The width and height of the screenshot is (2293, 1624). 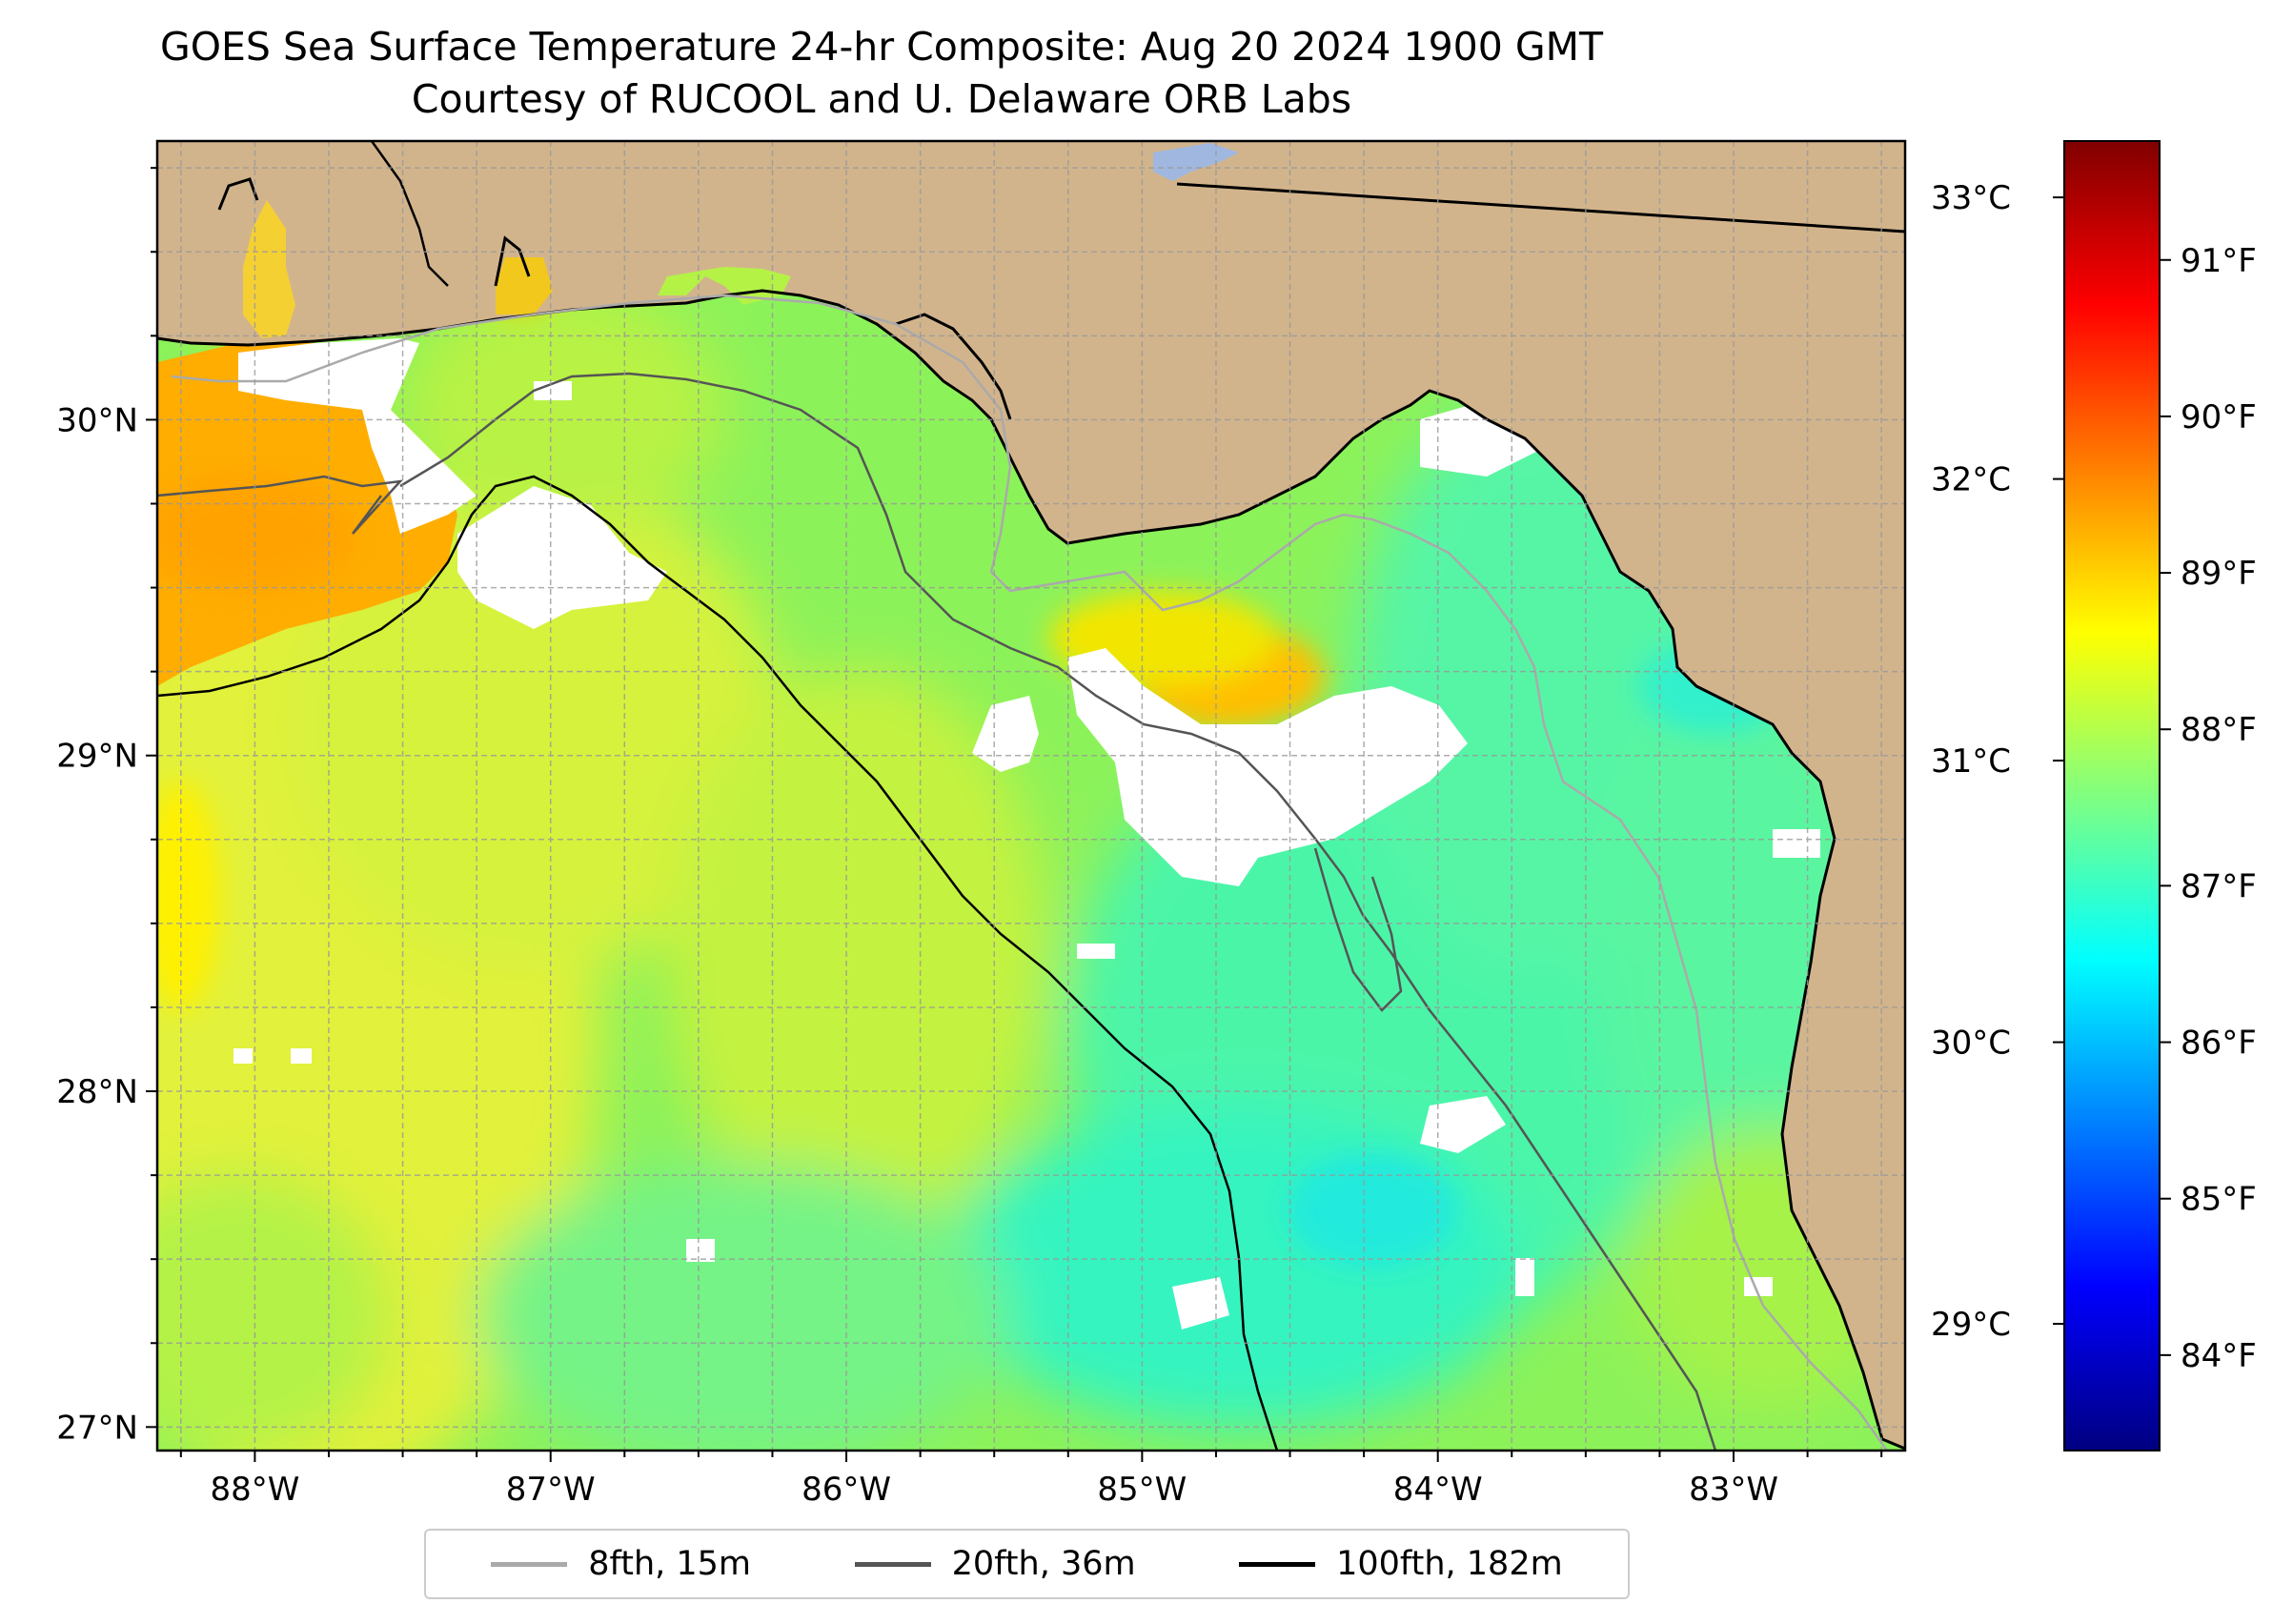 I want to click on celsius-label: 32°C, so click(x=1971, y=480).